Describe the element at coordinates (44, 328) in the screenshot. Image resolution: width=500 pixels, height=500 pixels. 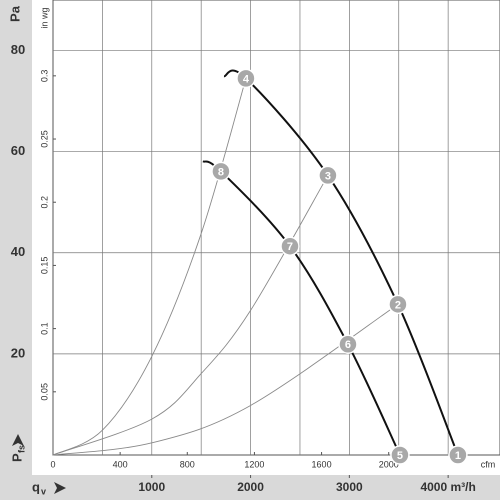
I see `y2-tick-label: 0.1` at that location.